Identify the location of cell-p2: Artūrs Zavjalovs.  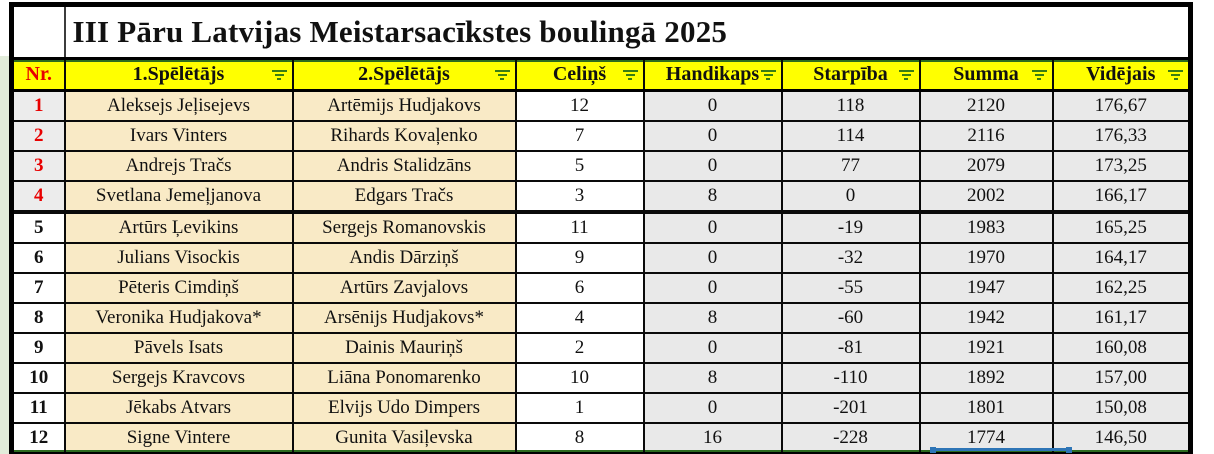
(404, 288).